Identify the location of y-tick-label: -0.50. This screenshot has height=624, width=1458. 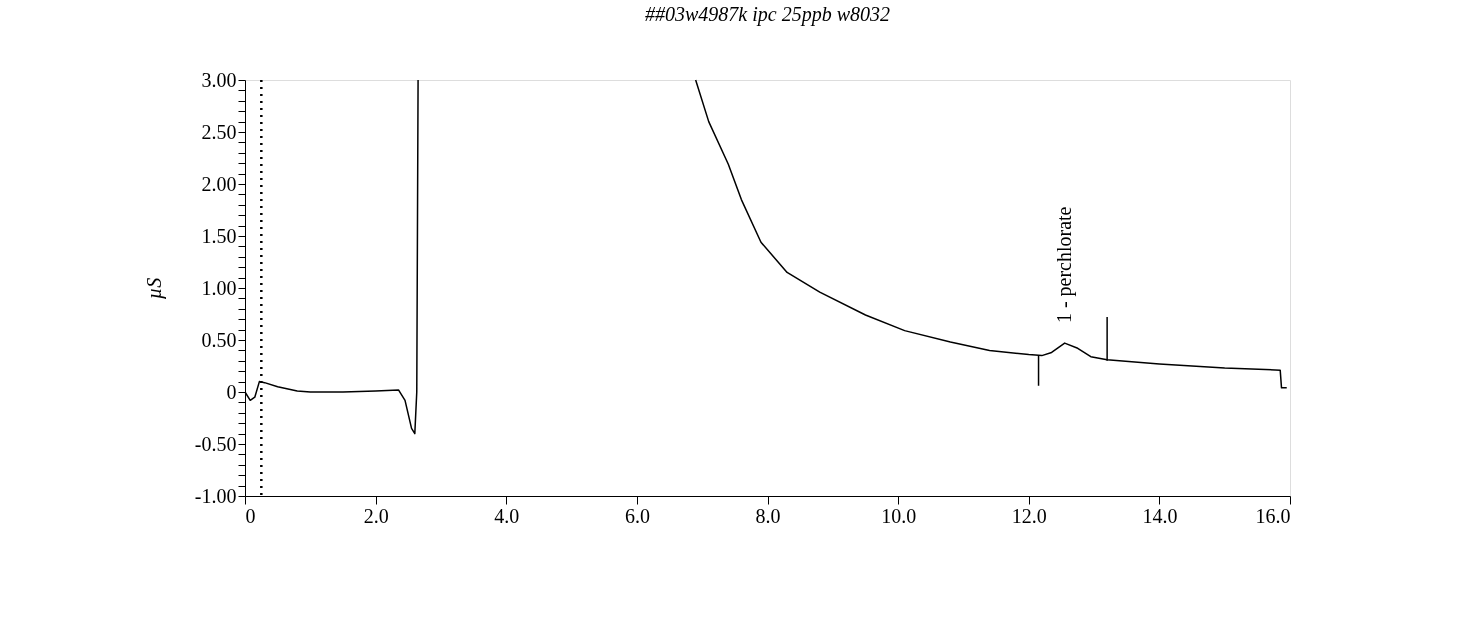
(215, 443).